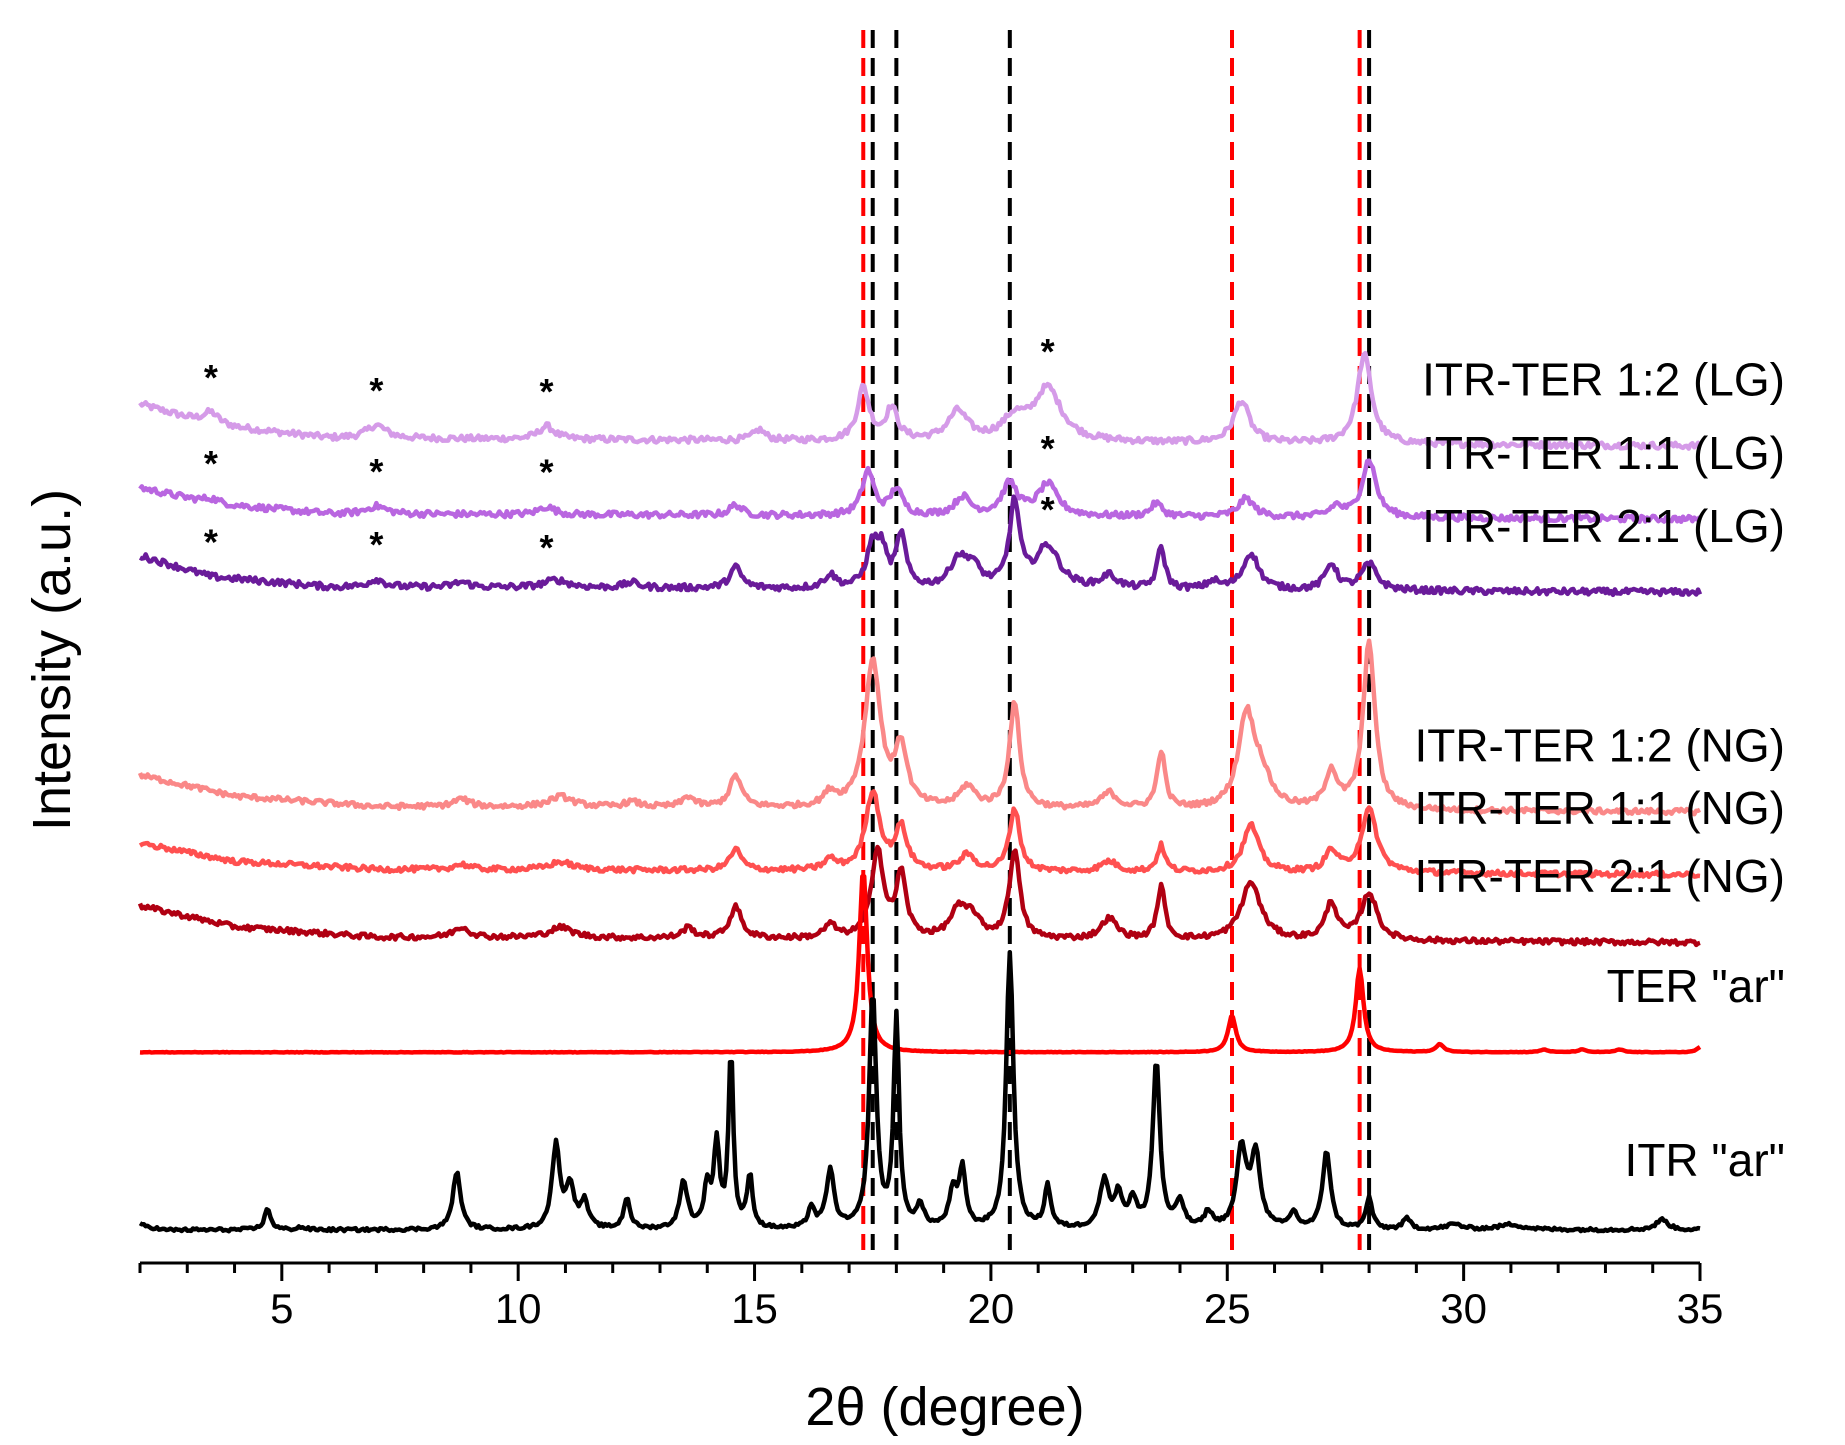 This screenshot has height=1445, width=1845. Describe the element at coordinates (281, 1308) in the screenshot. I see `x-tick-label: 5` at that location.